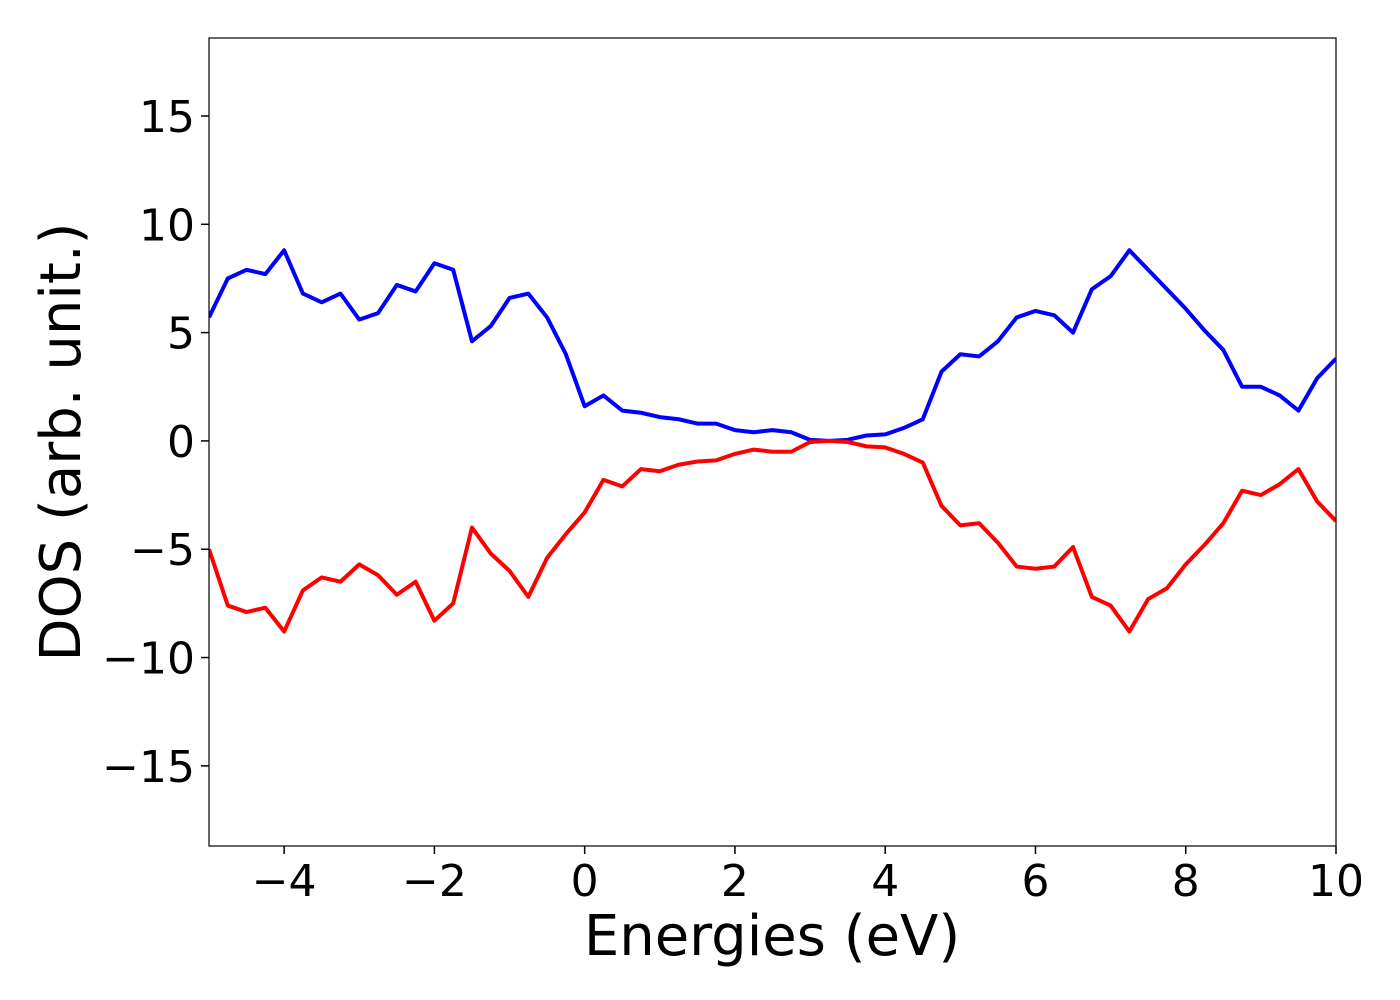  Describe the element at coordinates (181, 442) in the screenshot. I see `y-tick-label: 0` at that location.